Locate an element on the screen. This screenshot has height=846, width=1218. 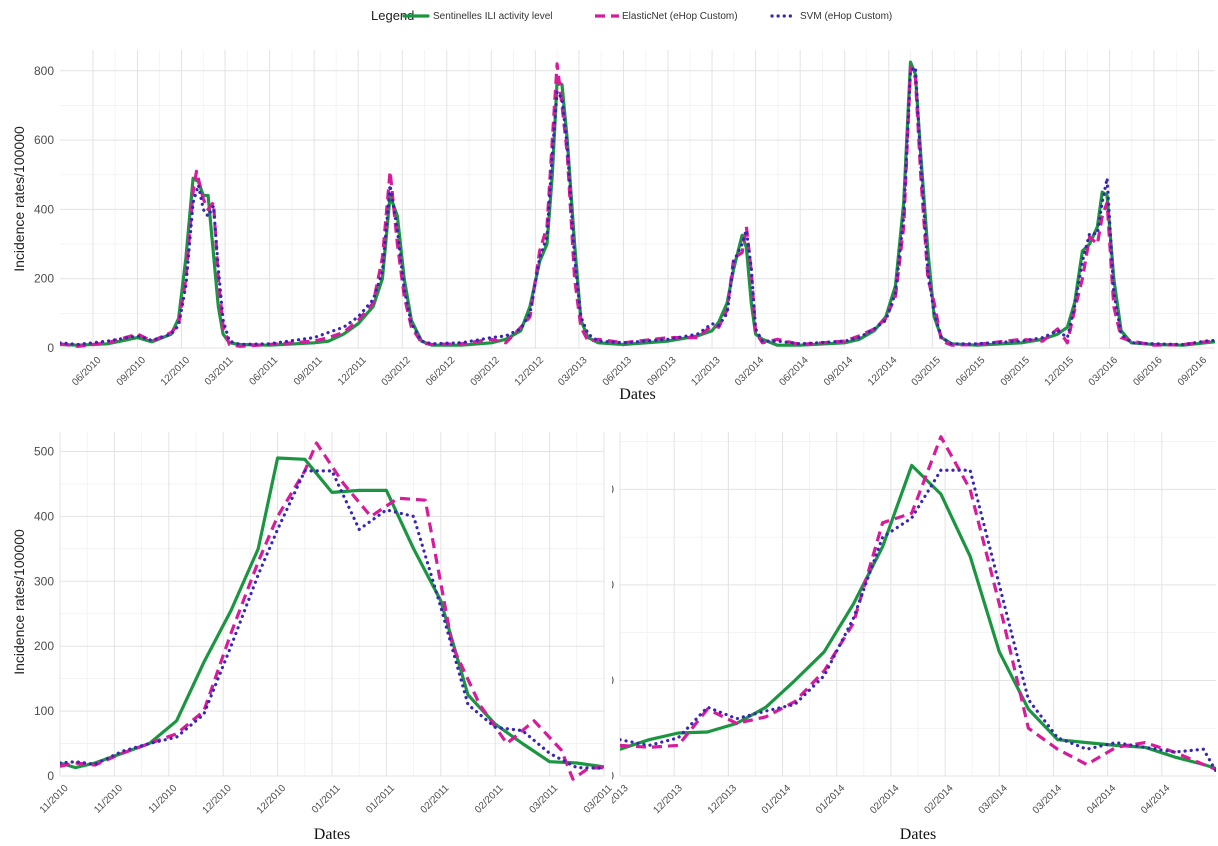
x-tick-label: 09/2013 is located at coordinates (662, 372).